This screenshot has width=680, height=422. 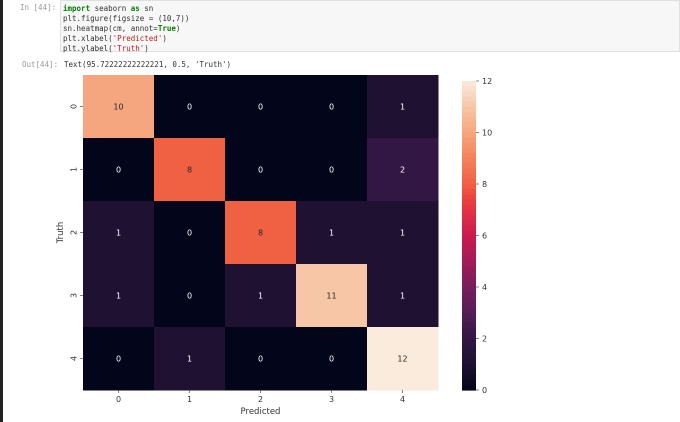 I want to click on y-axis-label: Truth, so click(x=61, y=233).